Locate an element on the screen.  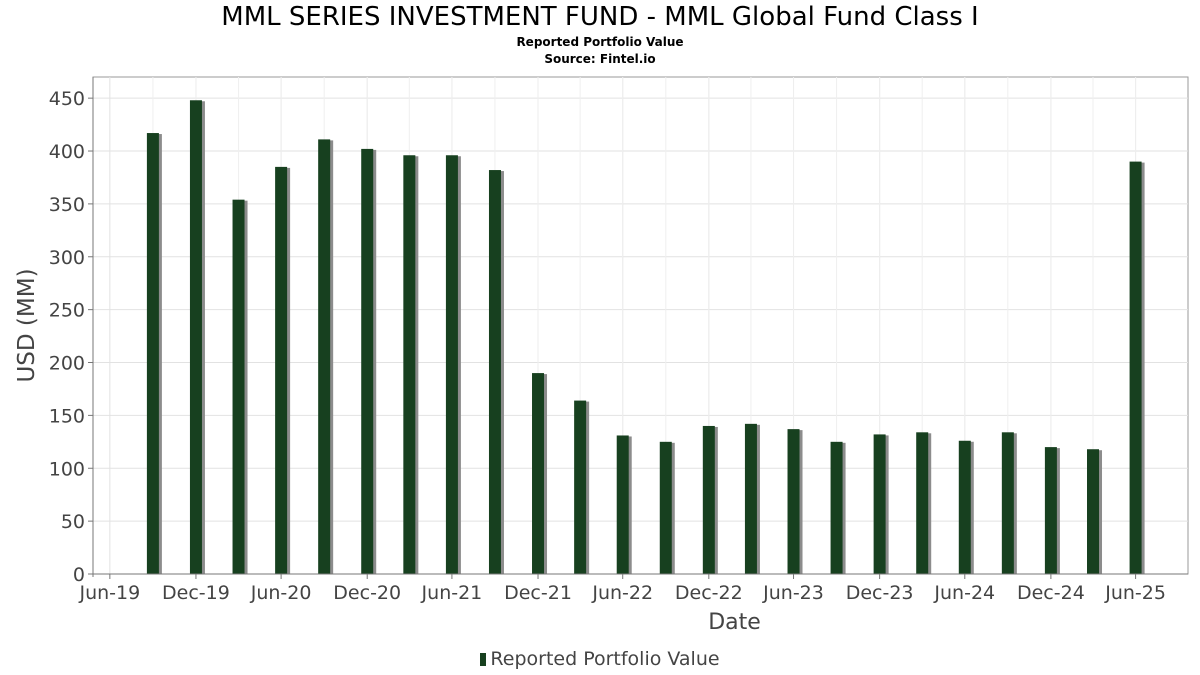
x-axis-title: Date is located at coordinates (734, 622).